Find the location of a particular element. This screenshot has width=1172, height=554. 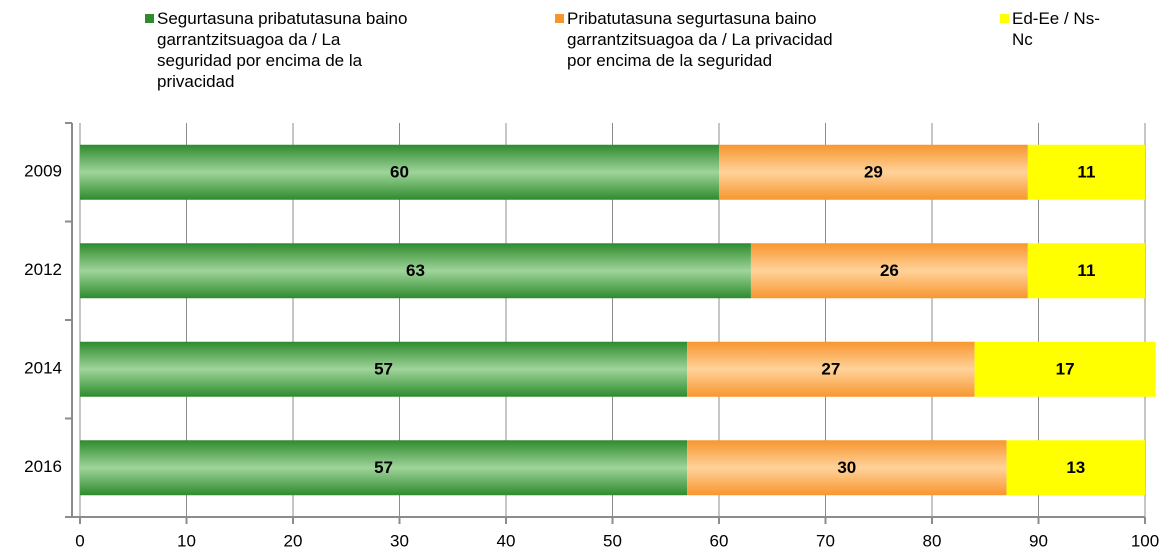

data-label: 63 is located at coordinates (415, 270).